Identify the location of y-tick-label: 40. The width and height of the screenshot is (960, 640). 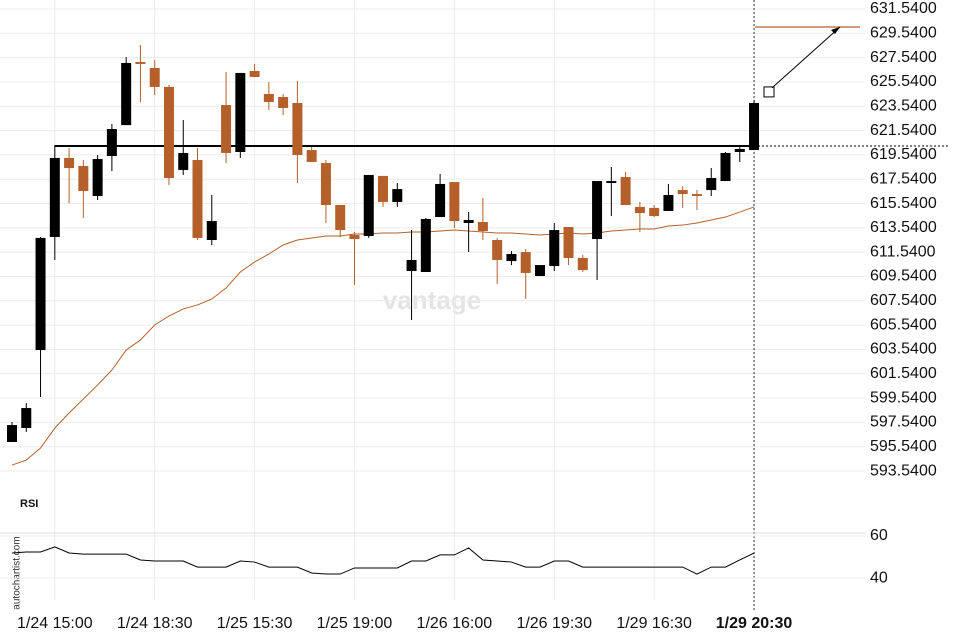
(879, 577).